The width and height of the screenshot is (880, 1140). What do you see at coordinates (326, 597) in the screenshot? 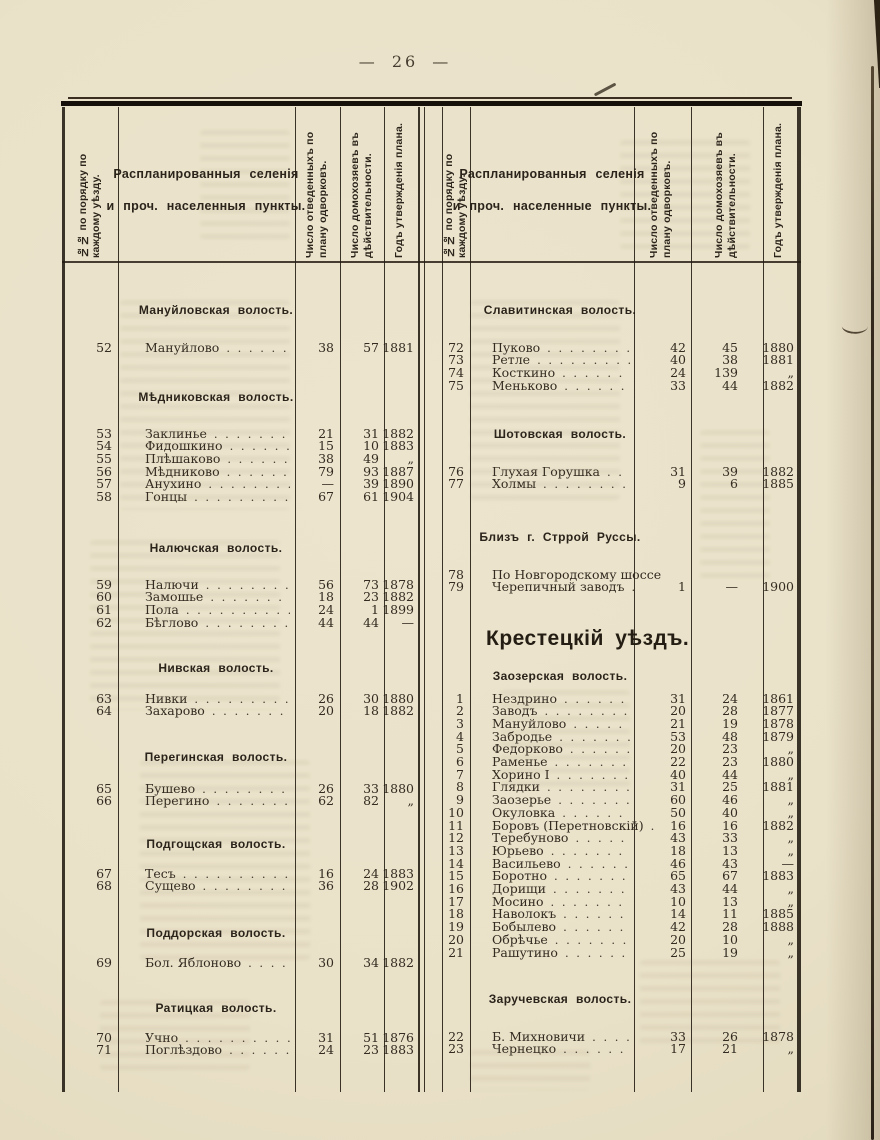
I see `plots-value: 18` at bounding box center [326, 597].